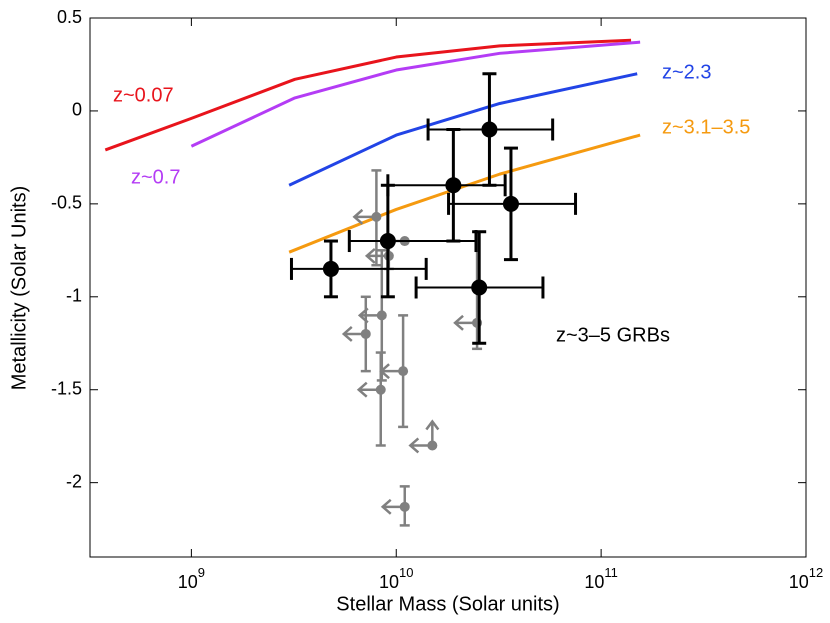 The image size is (830, 623). What do you see at coordinates (601, 578) in the screenshot?
I see `x-tick-label: 1011` at bounding box center [601, 578].